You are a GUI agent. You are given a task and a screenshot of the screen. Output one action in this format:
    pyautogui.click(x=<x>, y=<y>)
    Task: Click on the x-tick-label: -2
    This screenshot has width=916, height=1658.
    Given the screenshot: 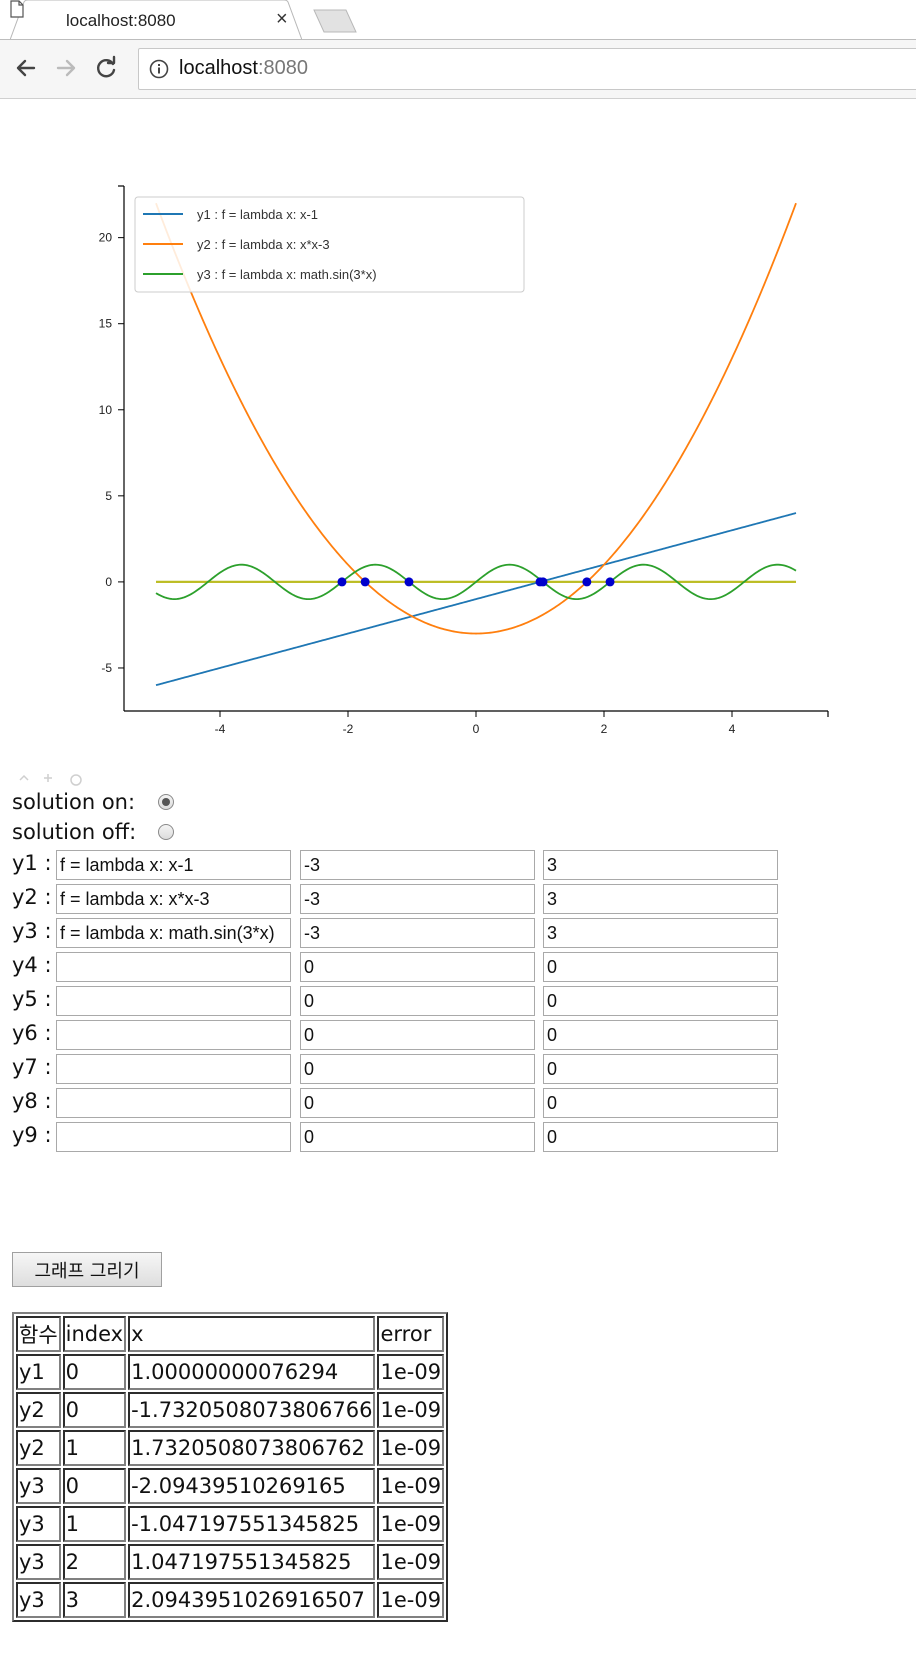 What is the action you would take?
    pyautogui.click(x=348, y=729)
    